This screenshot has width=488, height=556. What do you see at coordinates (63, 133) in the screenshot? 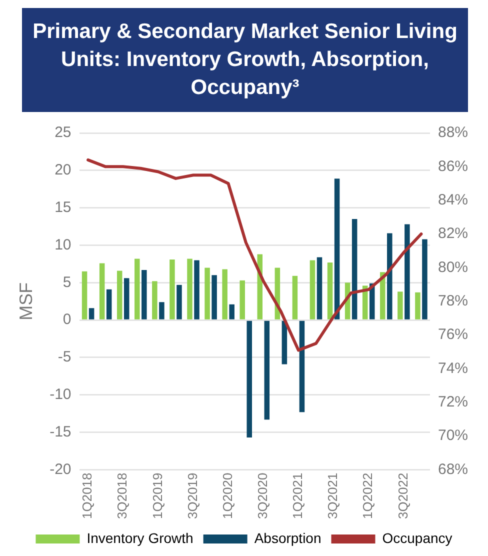
I see `y-tick-label: 25` at bounding box center [63, 133].